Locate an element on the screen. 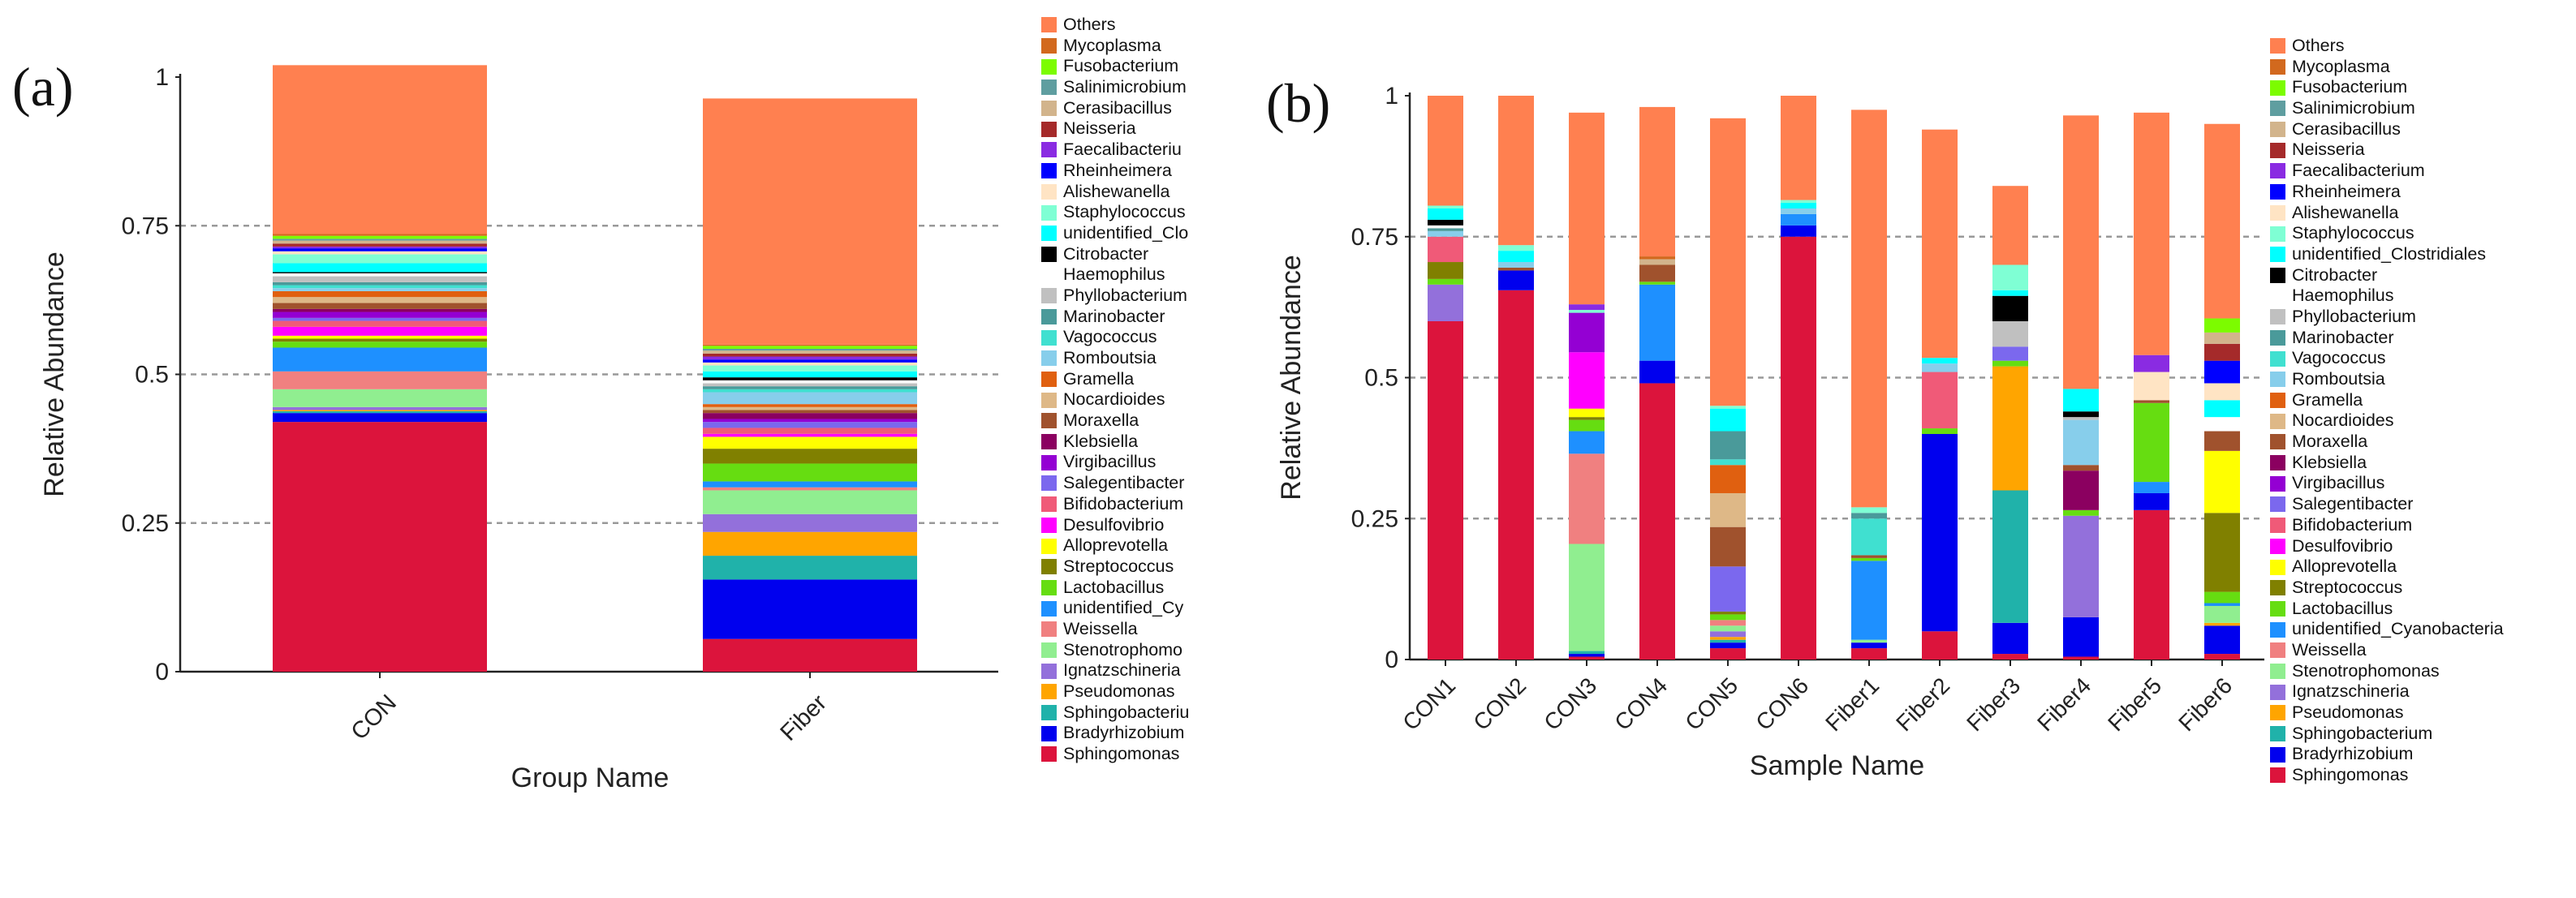 Image resolution: width=2576 pixels, height=898 pixels. y-tick-label: 1 is located at coordinates (162, 78).